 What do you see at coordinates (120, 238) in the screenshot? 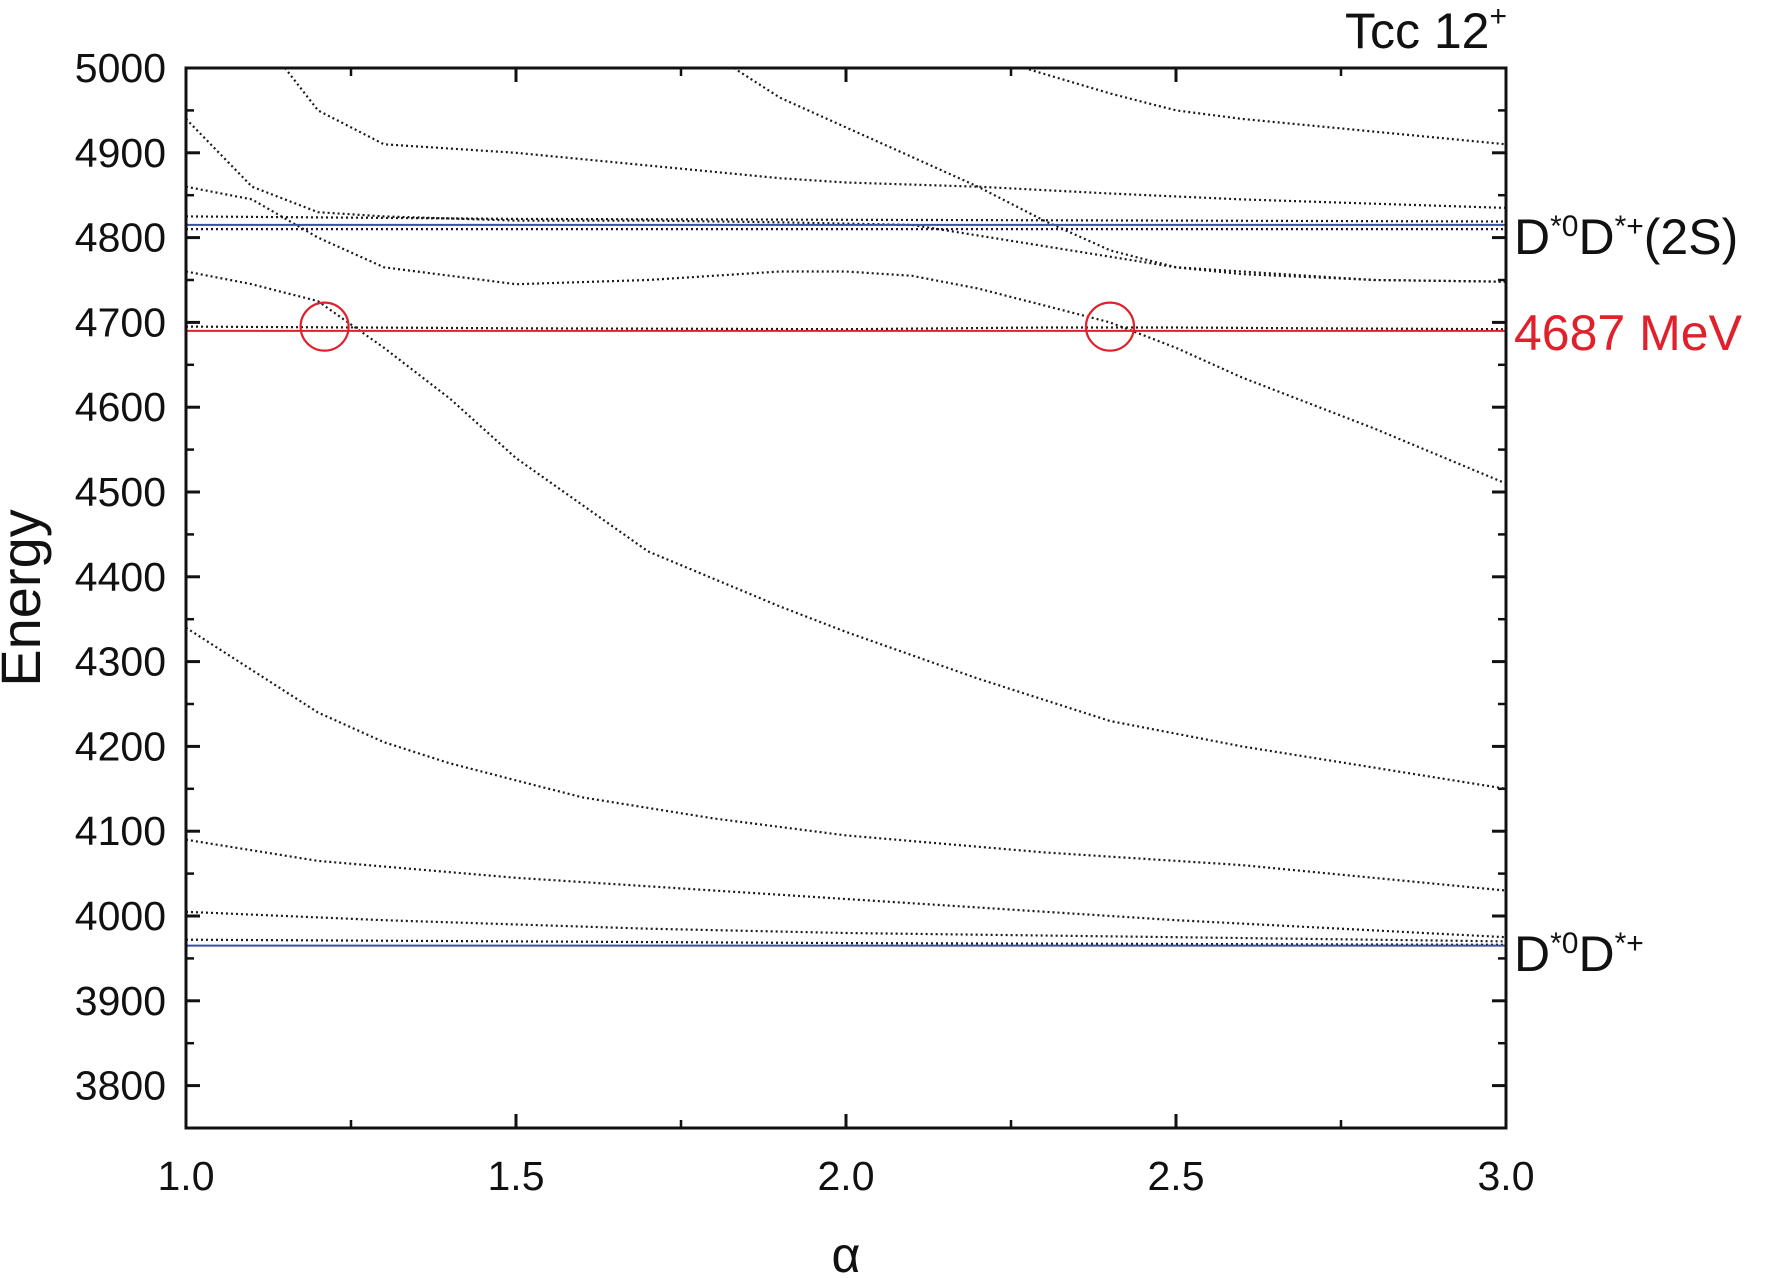
I see `y-tick-label: 4800` at bounding box center [120, 238].